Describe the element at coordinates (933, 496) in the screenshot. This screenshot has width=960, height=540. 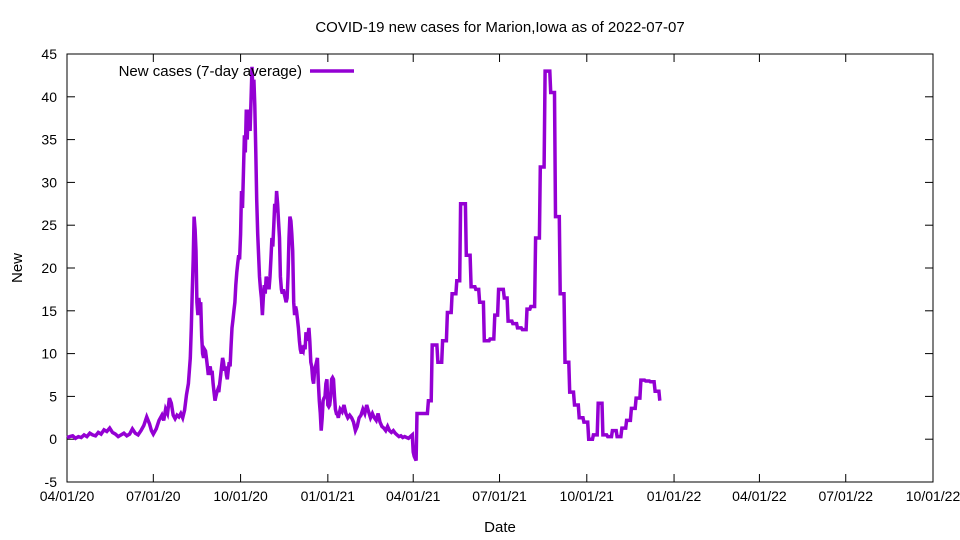
I see `x-tick-label: 10/01/22` at that location.